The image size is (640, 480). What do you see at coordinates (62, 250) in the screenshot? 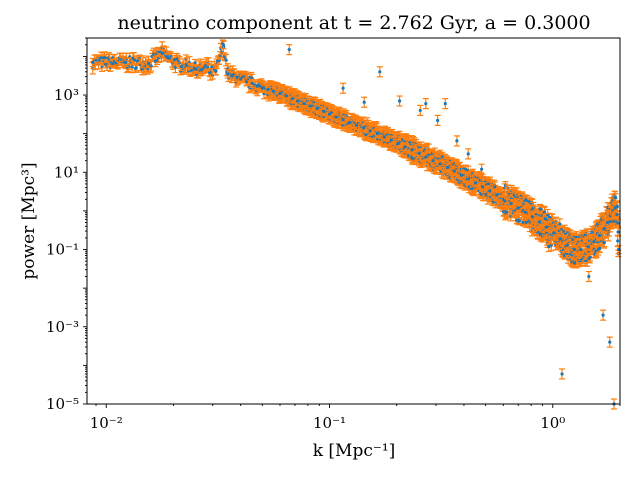
I see `y-tick-label: 10⁻¹` at bounding box center [62, 250].